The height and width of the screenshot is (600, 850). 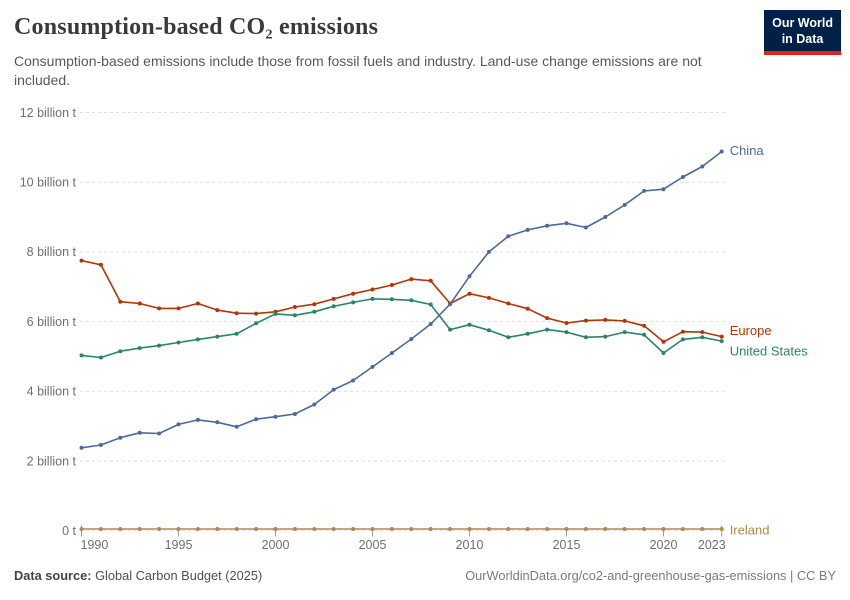 I want to click on y-axis-label: 4 billion t, so click(x=52, y=392).